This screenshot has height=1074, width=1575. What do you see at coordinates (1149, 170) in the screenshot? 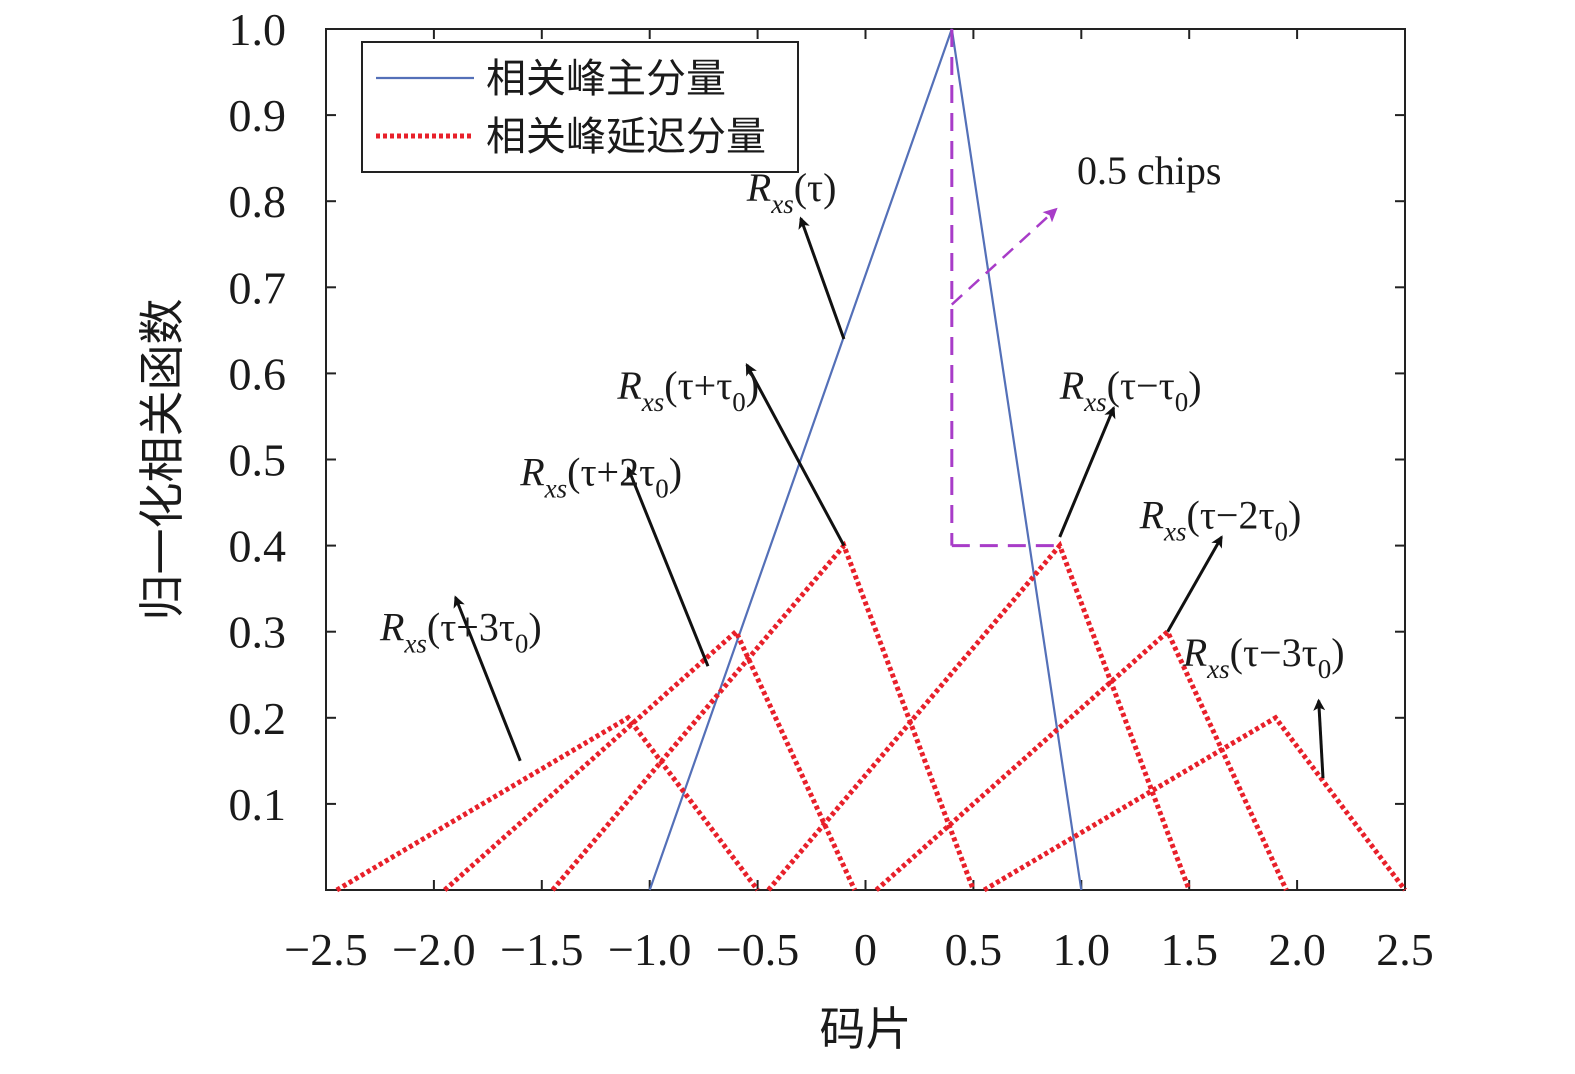
I see `annotation-label: 0.5 chips` at bounding box center [1149, 170].